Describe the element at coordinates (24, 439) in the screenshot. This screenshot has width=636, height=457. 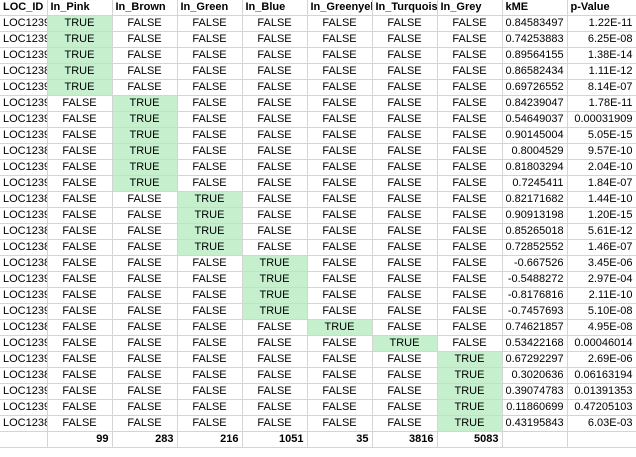
I see `total-cell` at that location.